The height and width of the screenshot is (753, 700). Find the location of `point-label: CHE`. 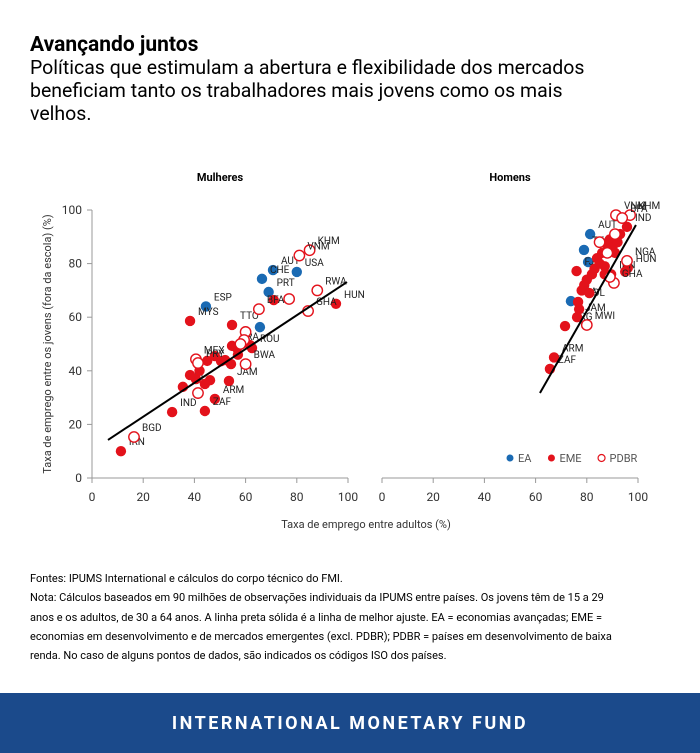

point-label: CHE is located at coordinates (280, 270).